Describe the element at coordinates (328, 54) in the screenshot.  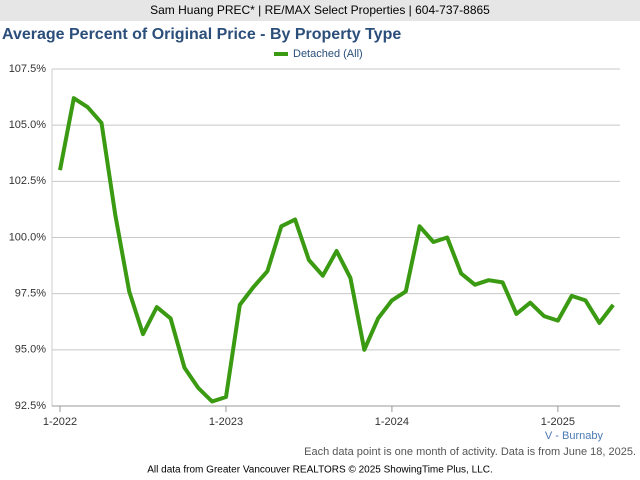
I see `legend-label: Detached (All)` at that location.